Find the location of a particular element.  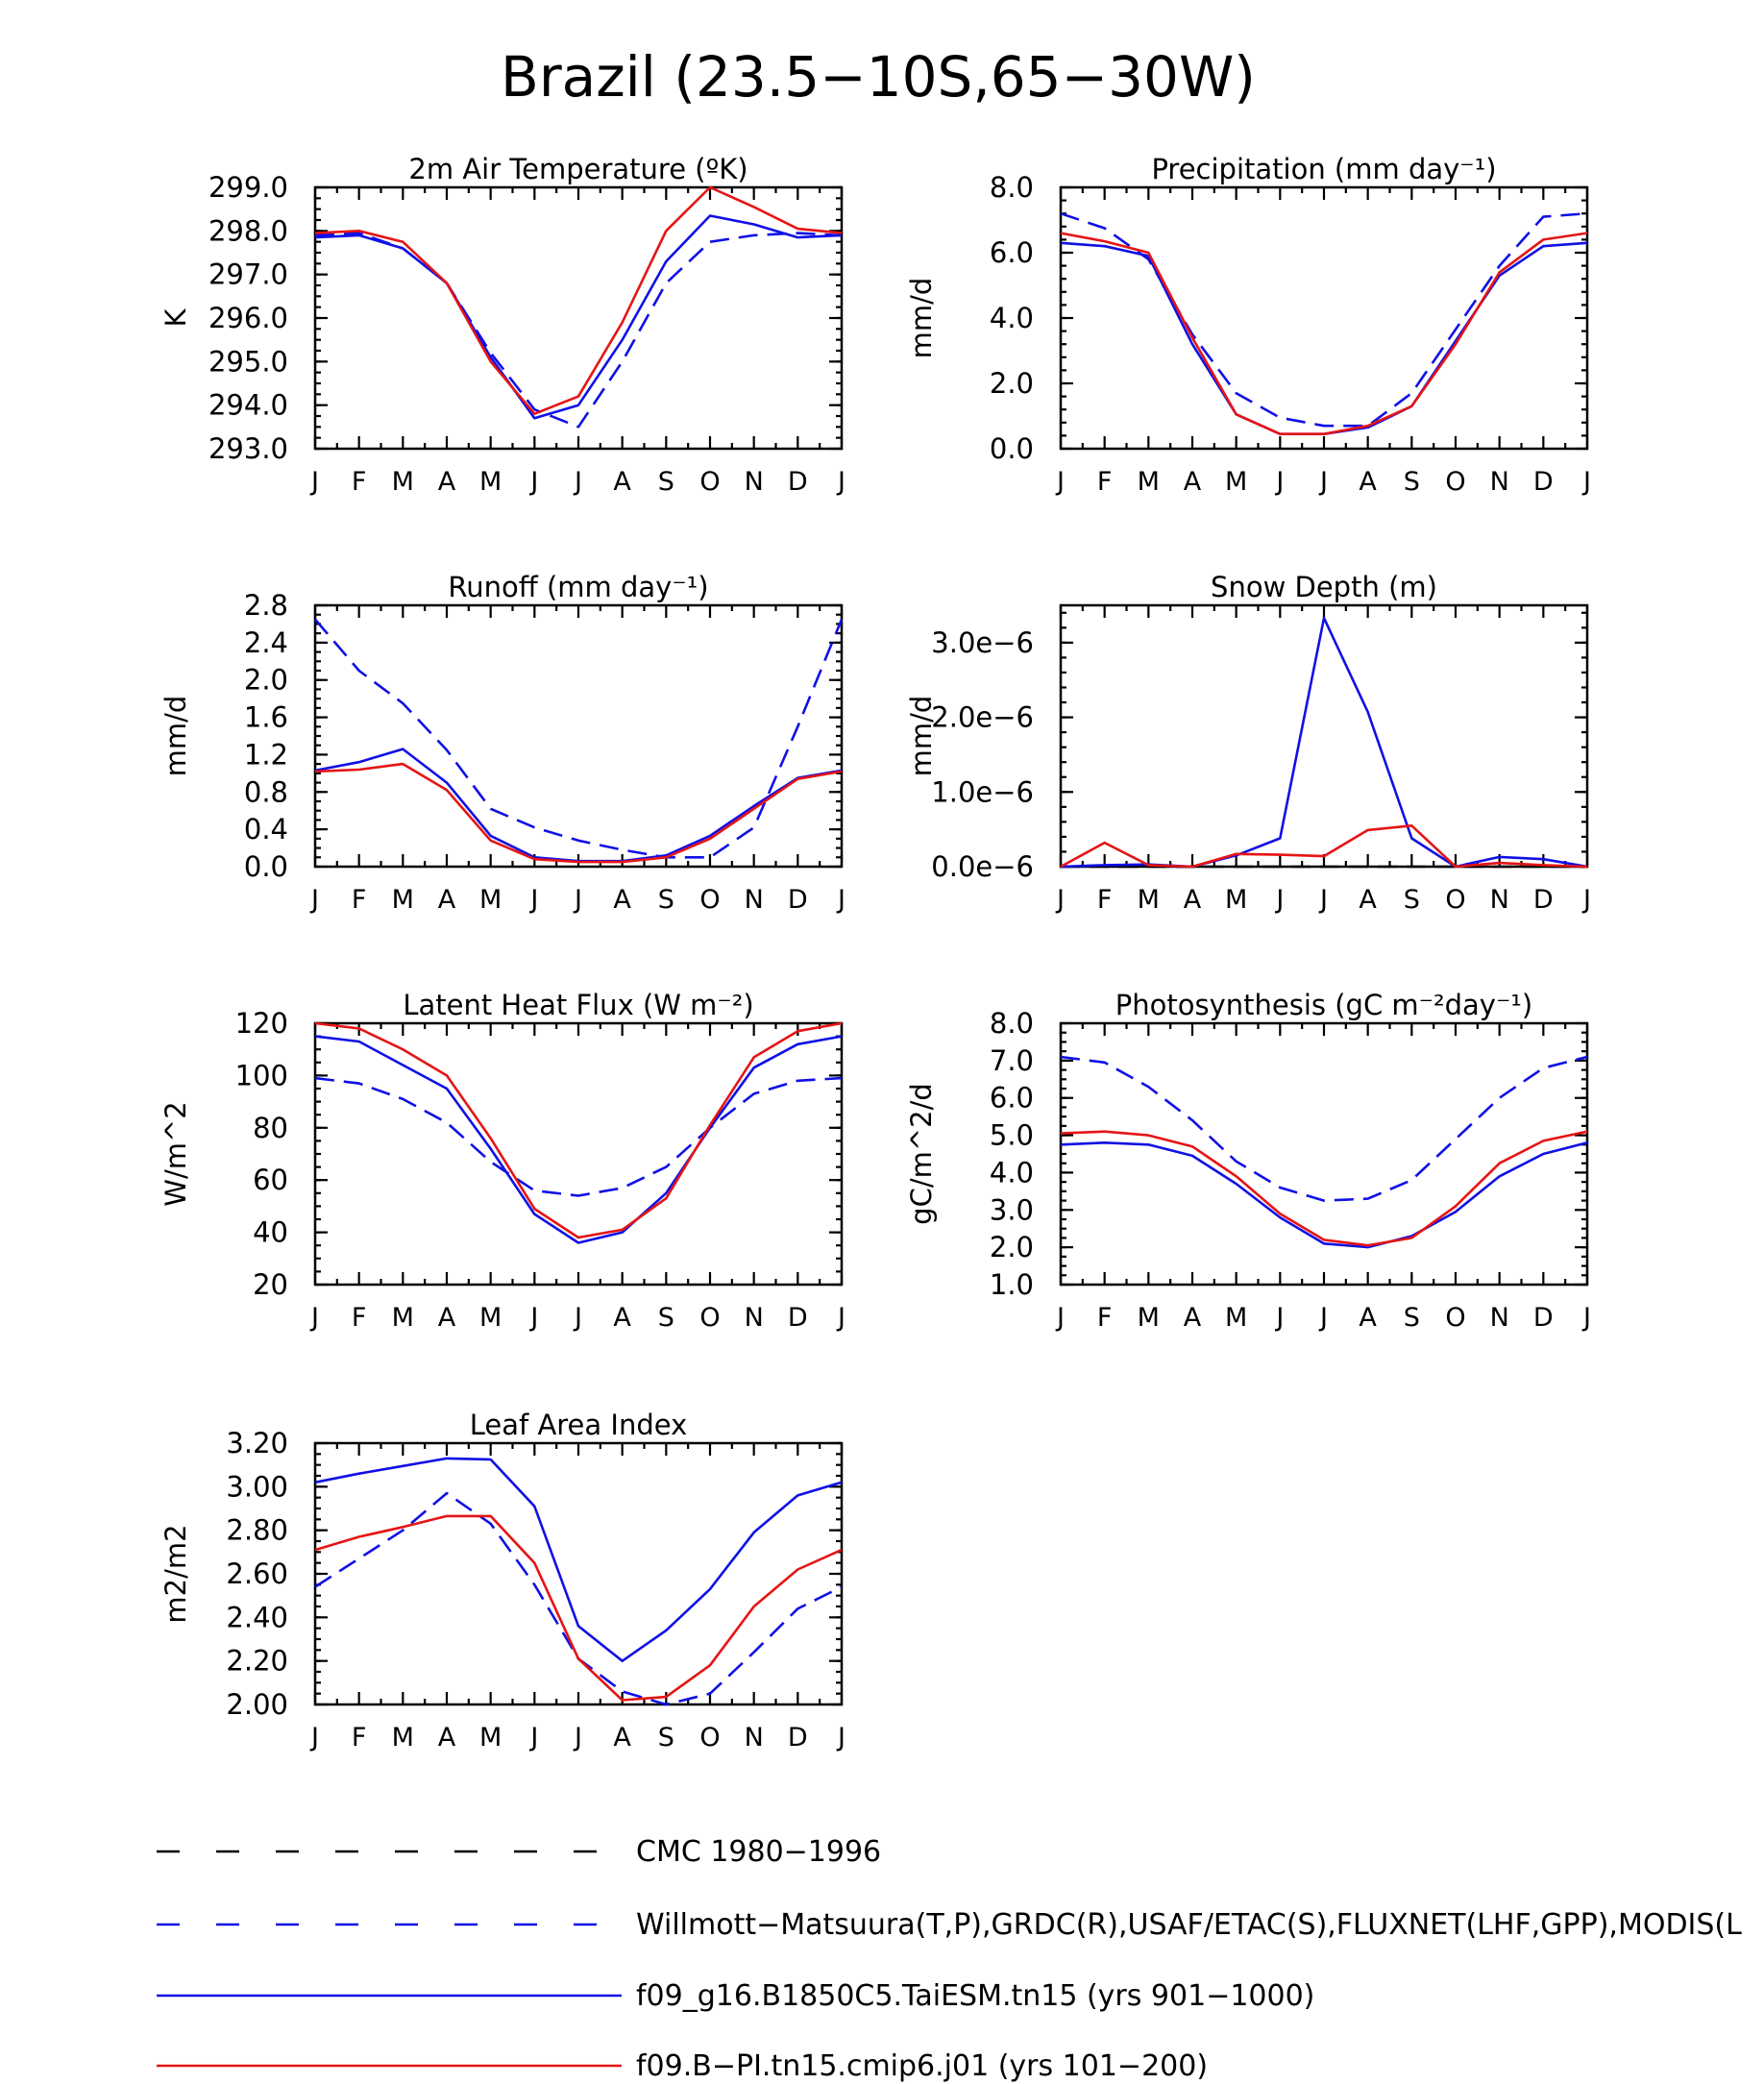

y-tick-label: 60 is located at coordinates (270, 1180).